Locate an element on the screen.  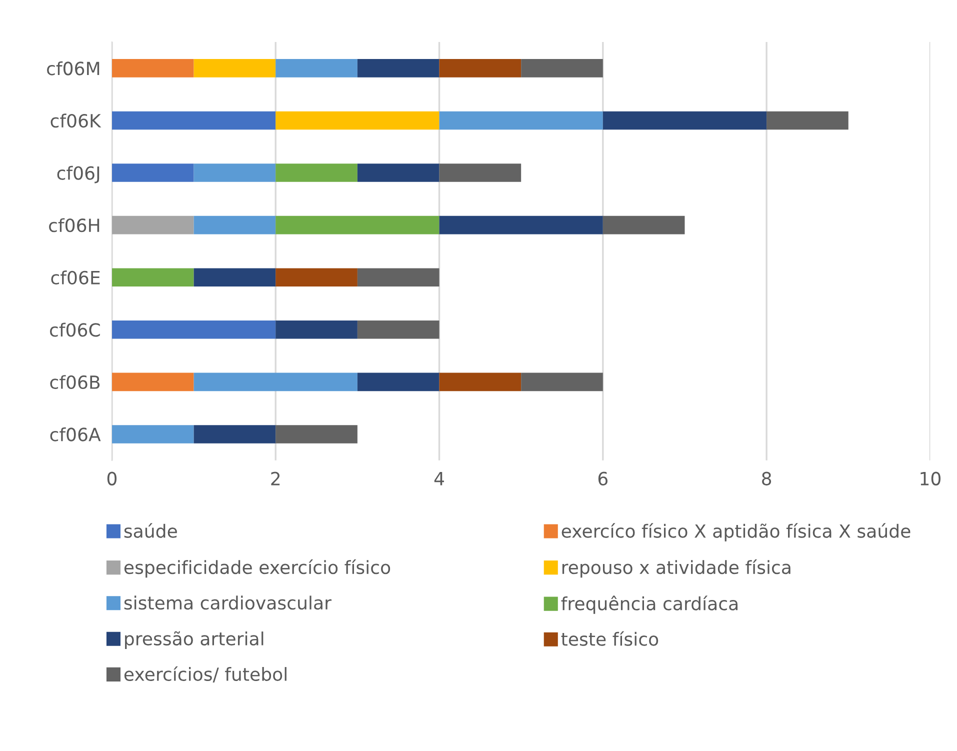
x-tick-label: 4 is located at coordinates (439, 479).